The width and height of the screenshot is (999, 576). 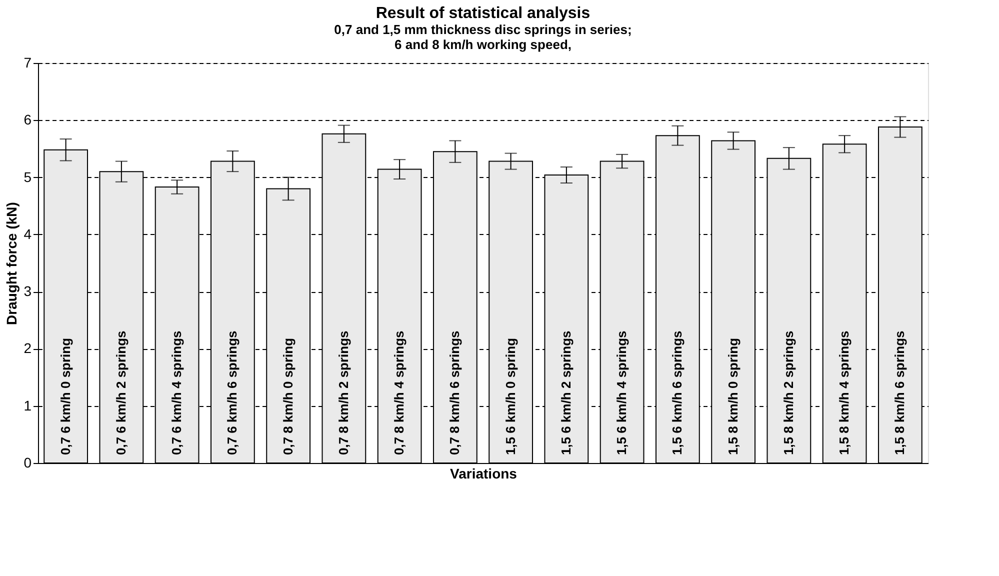 What do you see at coordinates (28, 176) in the screenshot?
I see `y-tick-label: 5` at bounding box center [28, 176].